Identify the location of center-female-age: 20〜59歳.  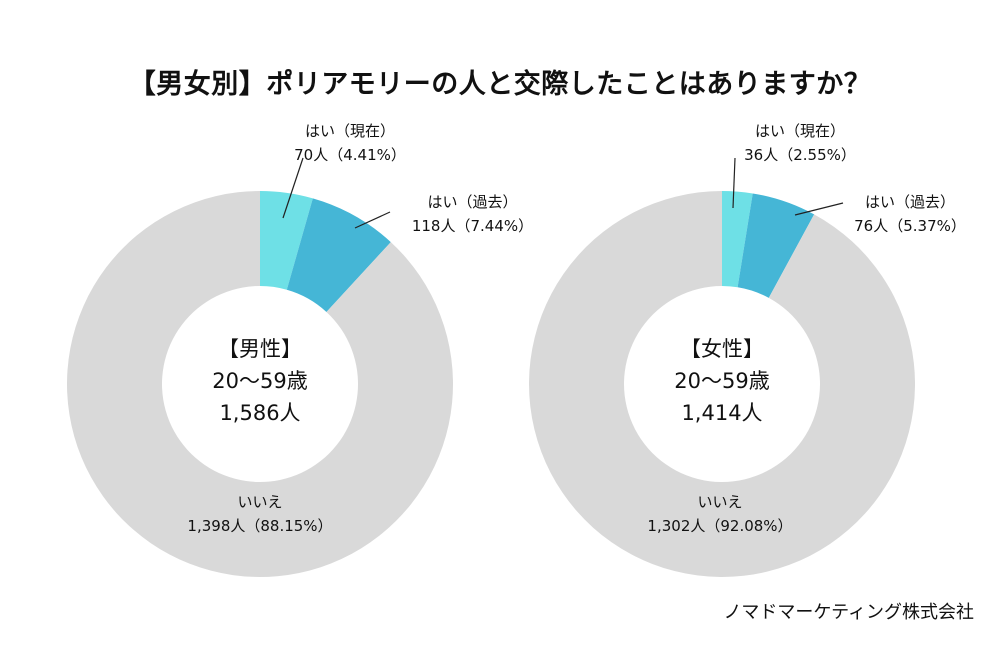
(722, 381).